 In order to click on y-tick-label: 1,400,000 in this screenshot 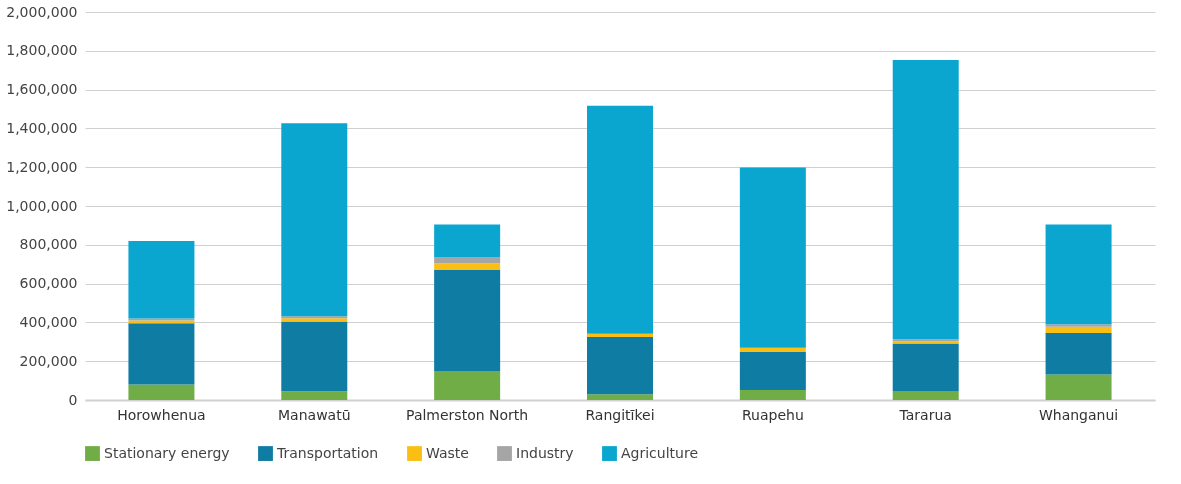, I will do `click(42, 127)`.